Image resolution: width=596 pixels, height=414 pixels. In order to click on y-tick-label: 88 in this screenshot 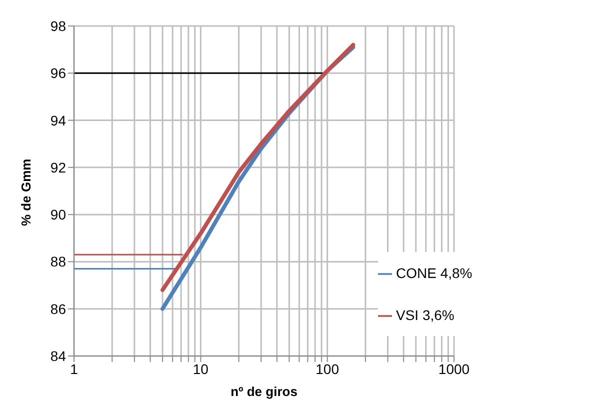, I will do `click(58, 262)`.